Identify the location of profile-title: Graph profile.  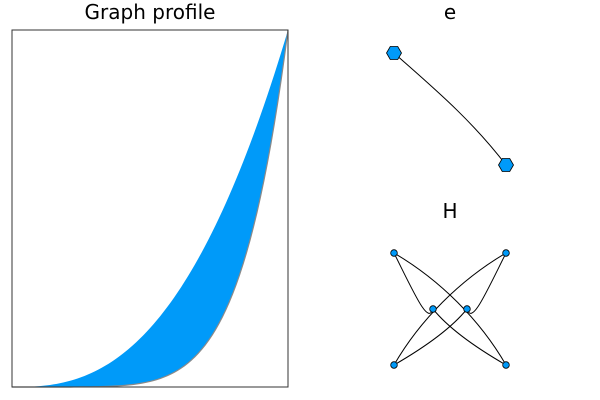
(150, 12).